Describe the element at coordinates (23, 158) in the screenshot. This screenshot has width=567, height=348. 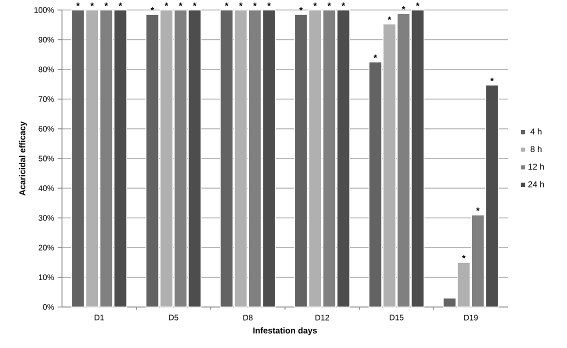
I see `y-axis-title: Acaricidal efficacy` at that location.